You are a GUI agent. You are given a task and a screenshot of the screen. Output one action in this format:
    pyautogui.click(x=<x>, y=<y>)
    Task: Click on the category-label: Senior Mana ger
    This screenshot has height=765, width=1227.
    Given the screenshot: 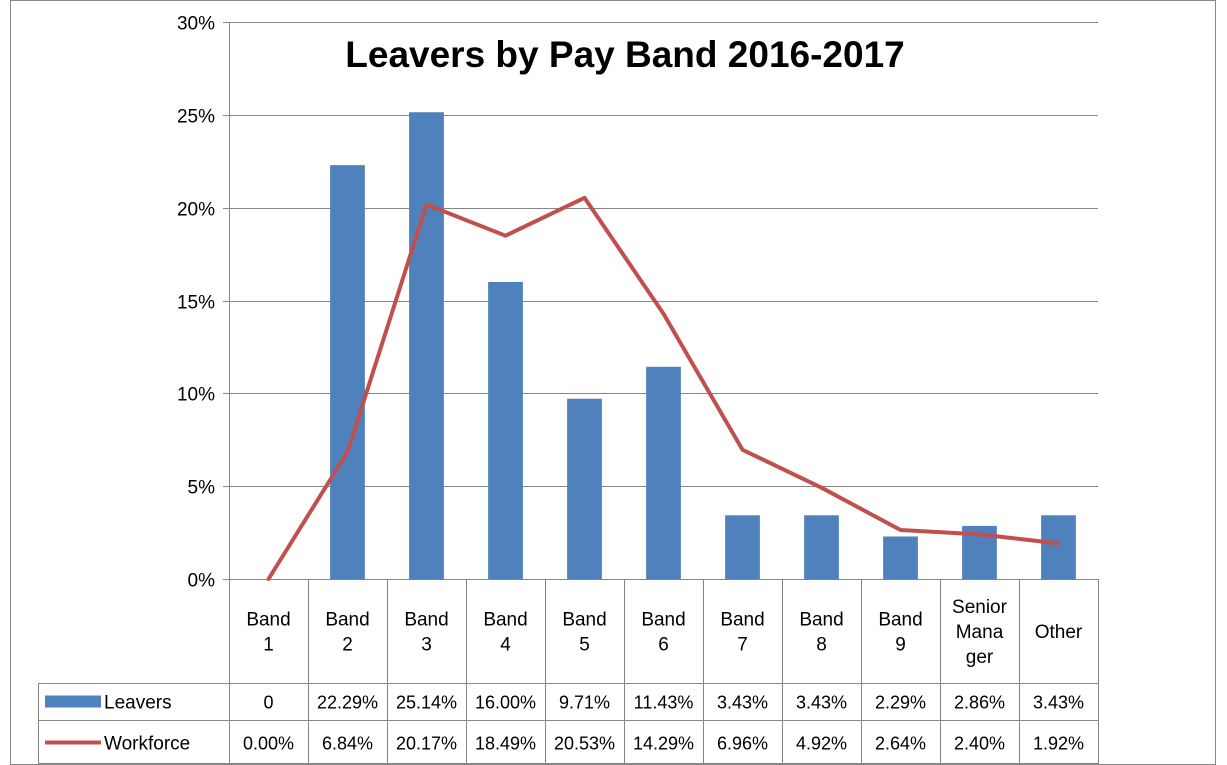 What is the action you would take?
    pyautogui.click(x=980, y=632)
    